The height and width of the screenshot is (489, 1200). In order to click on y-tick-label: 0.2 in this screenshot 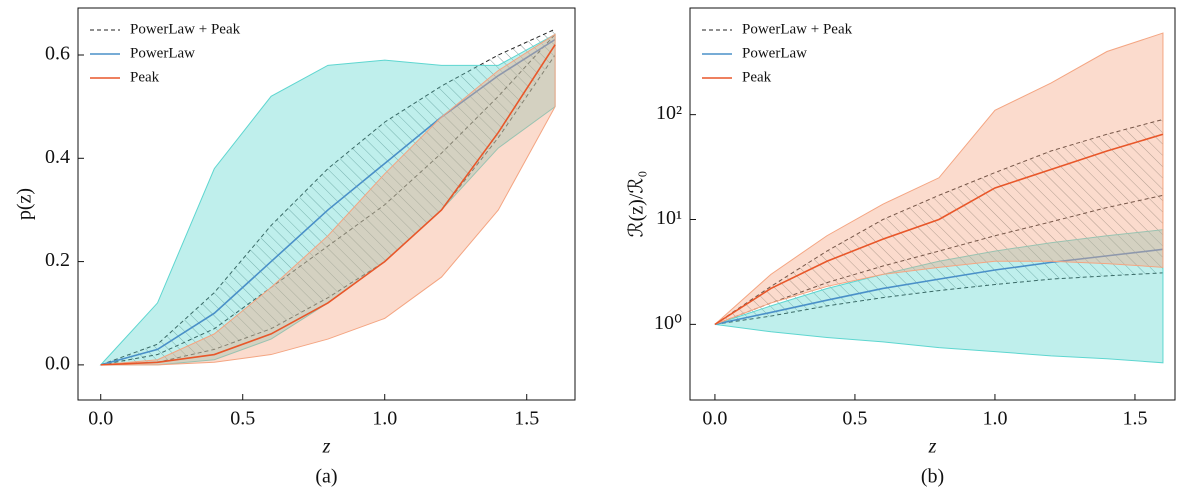, I will do `click(57, 260)`.